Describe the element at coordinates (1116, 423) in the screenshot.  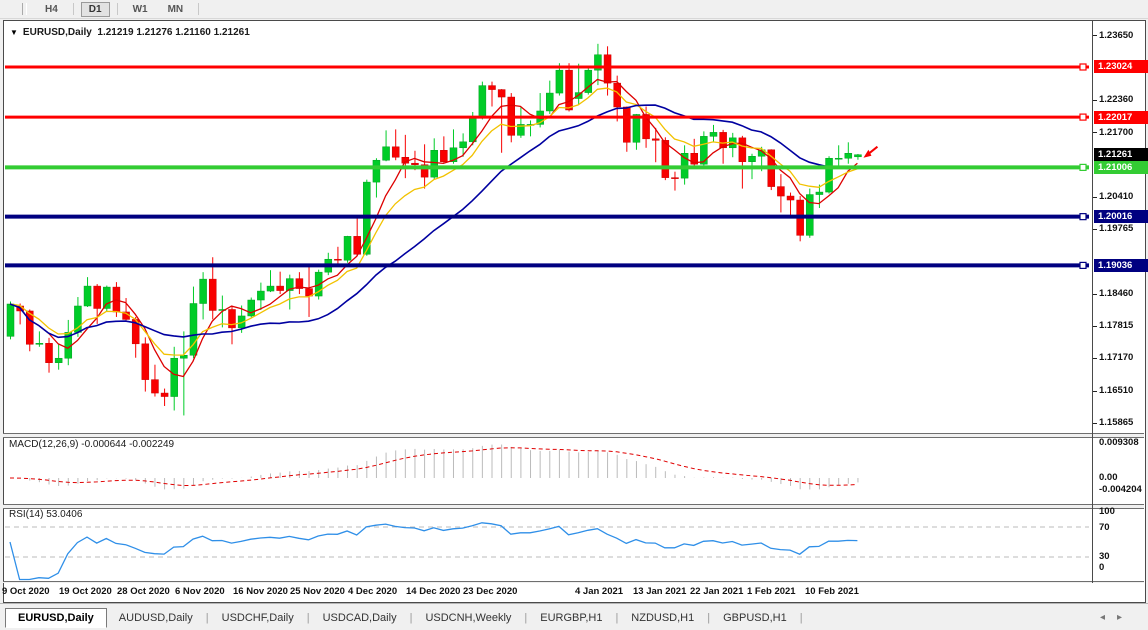
I see `price-tick-label: 1.15865` at that location.